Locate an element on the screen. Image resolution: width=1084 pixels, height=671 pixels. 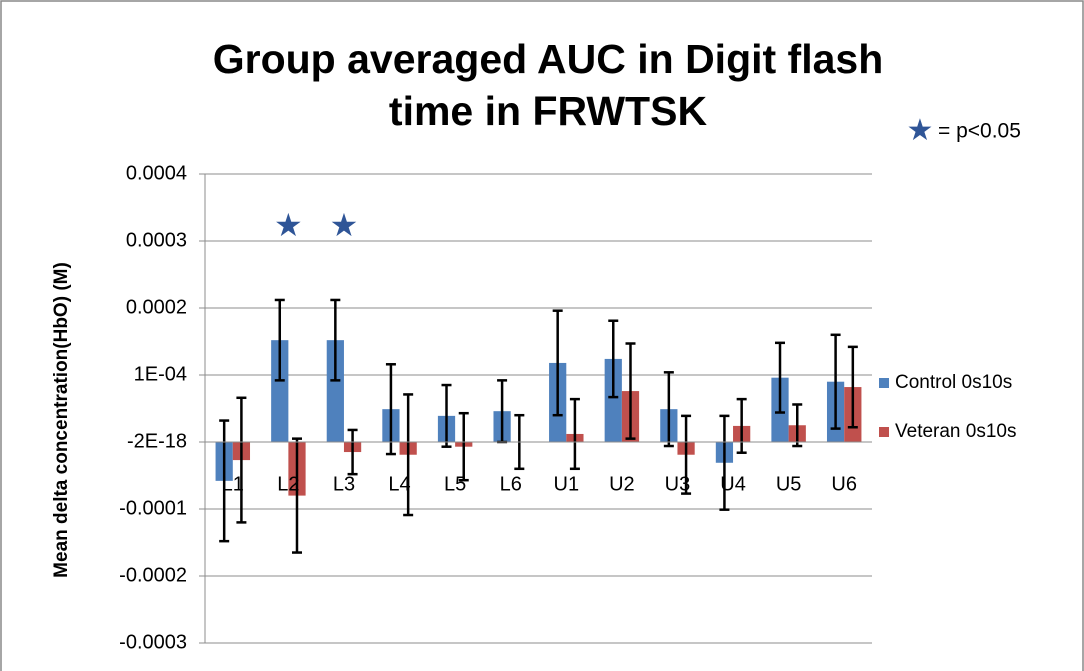
x-tick-label: U1 is located at coordinates (567, 484).